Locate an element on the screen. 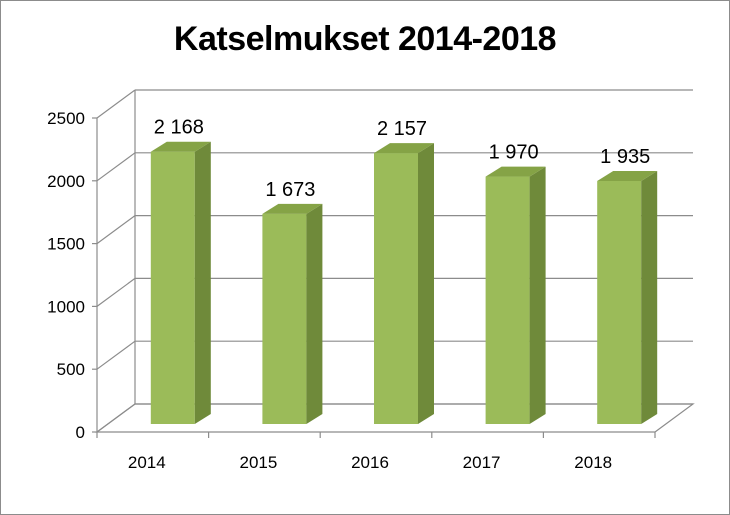 Image resolution: width=730 pixels, height=515 pixels. x-tick-label: 2015 is located at coordinates (258, 462).